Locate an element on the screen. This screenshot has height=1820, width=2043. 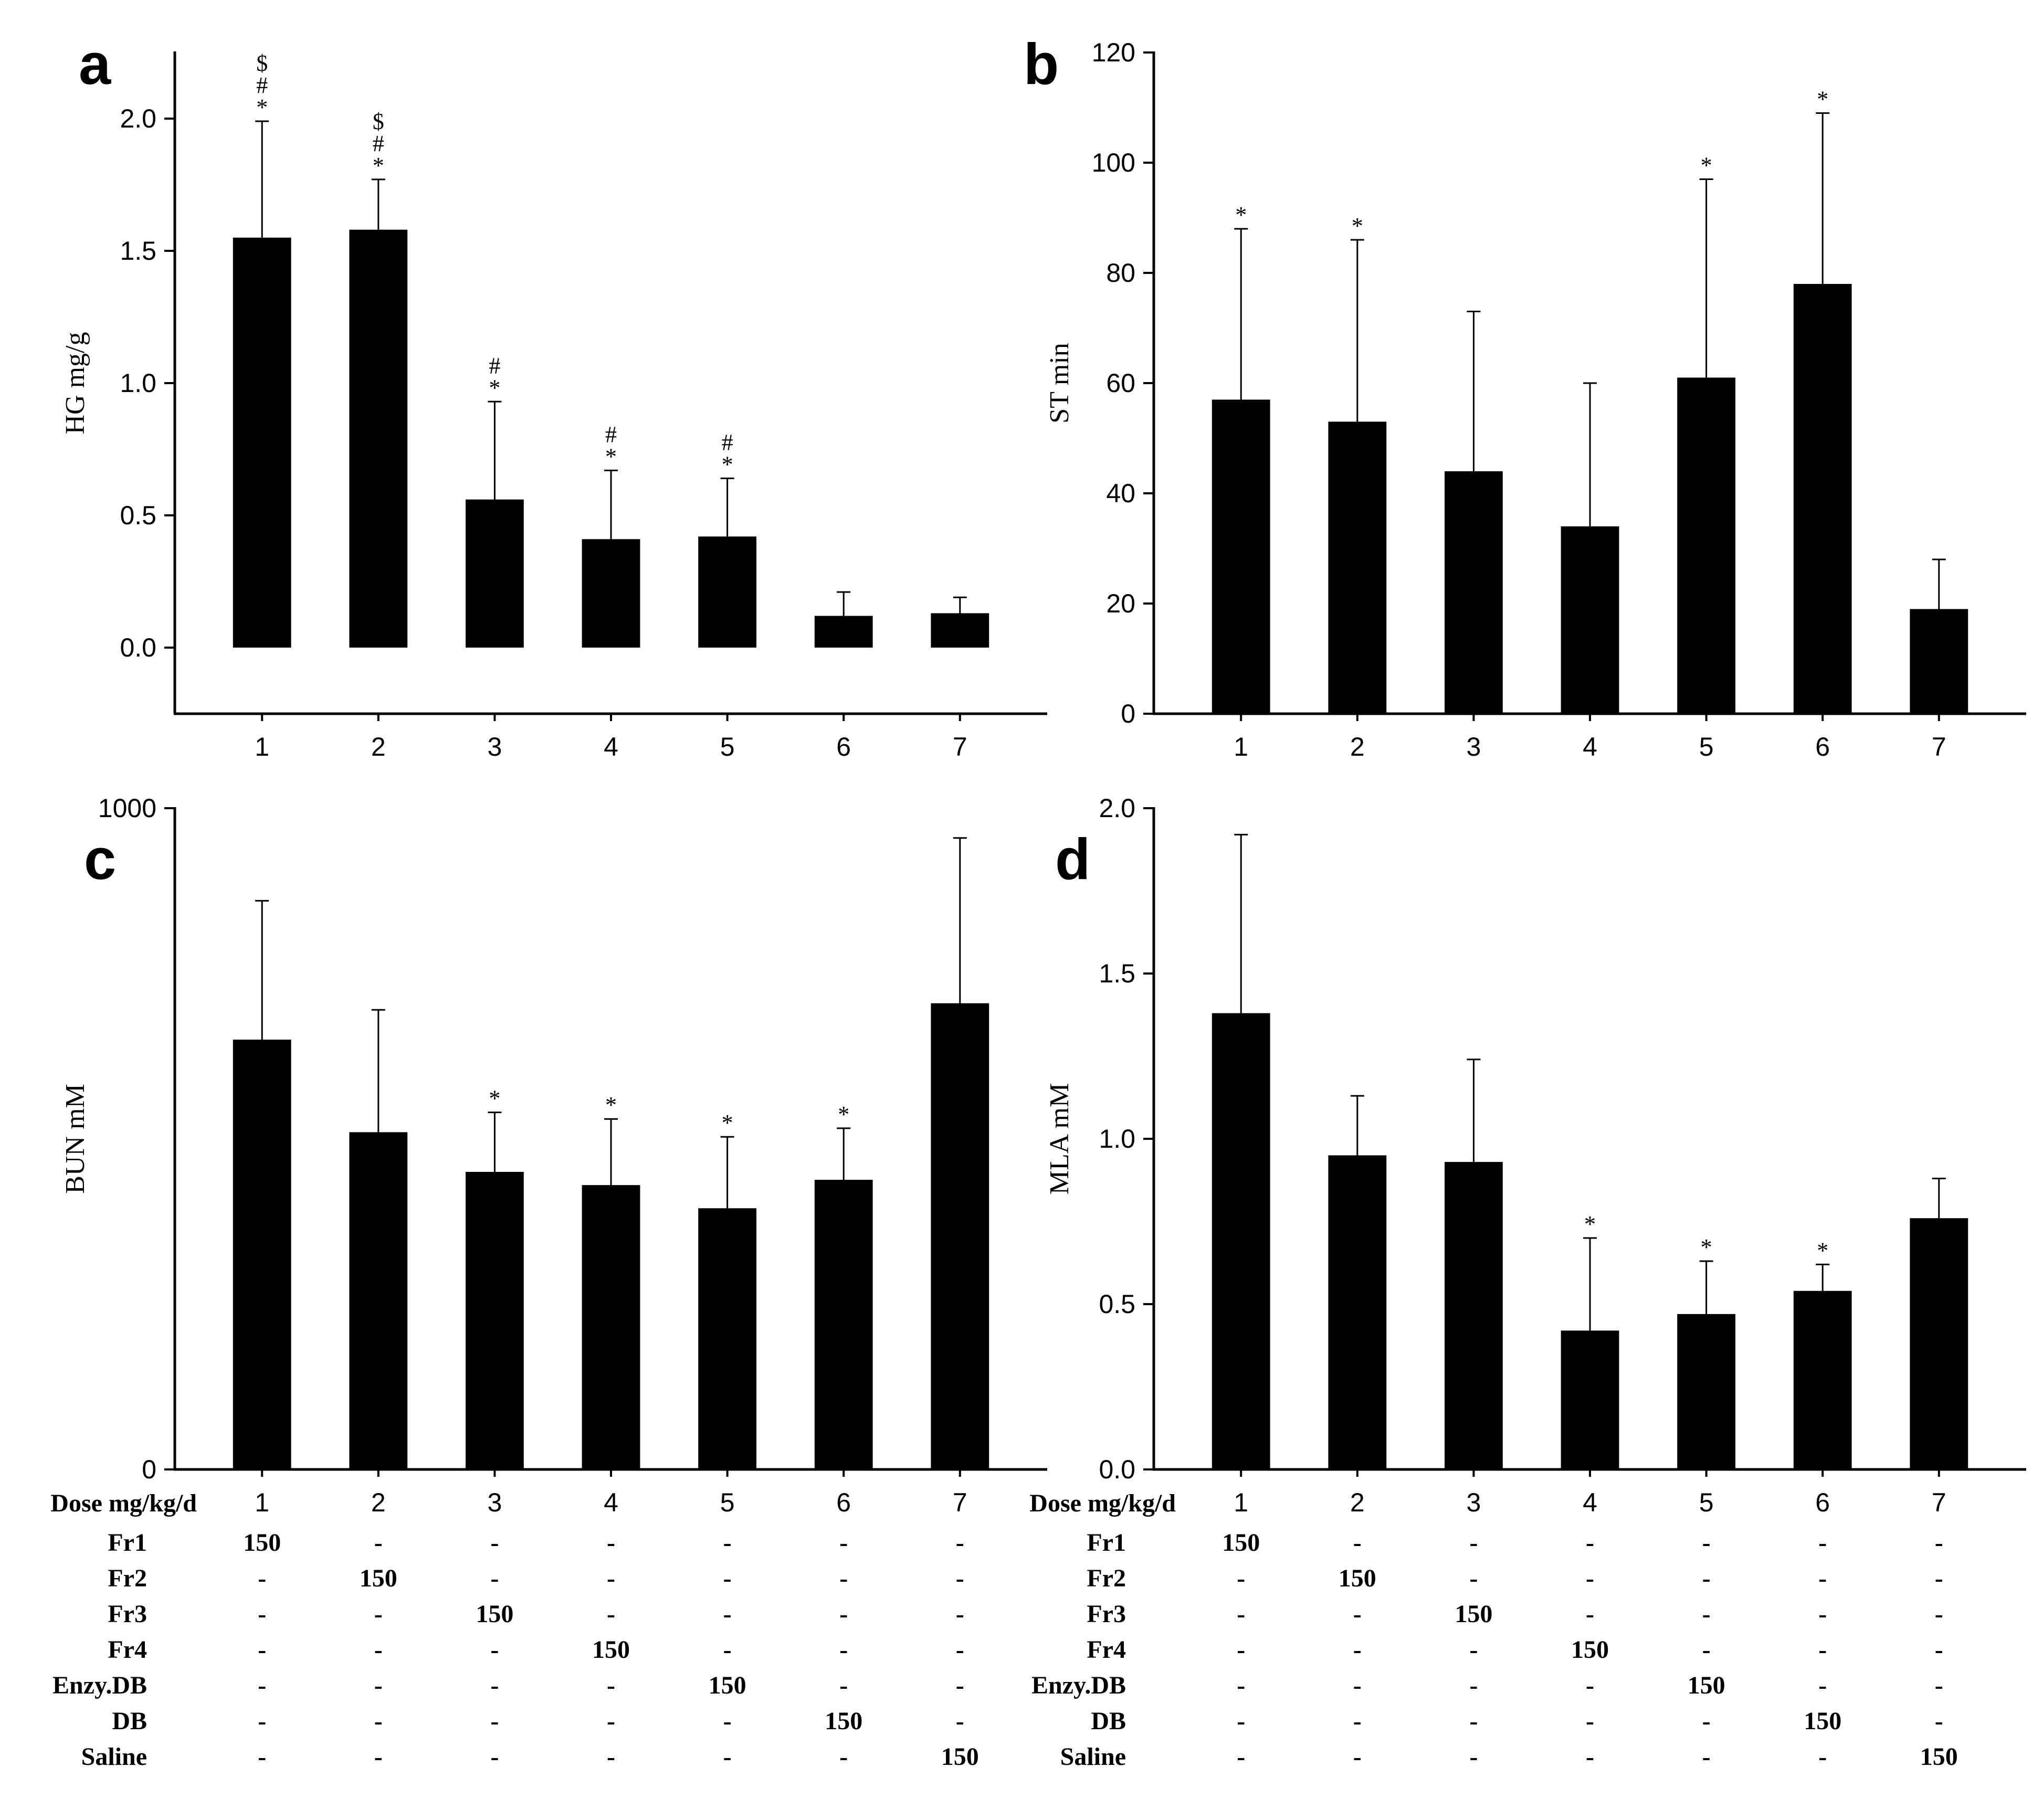
y-axis-title: ST min is located at coordinates (1060, 383).